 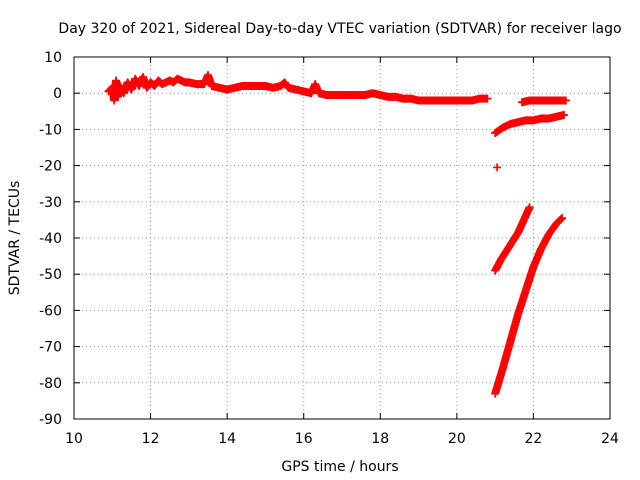 What do you see at coordinates (50, 167) in the screenshot?
I see `y-tick-label: -20` at bounding box center [50, 167].